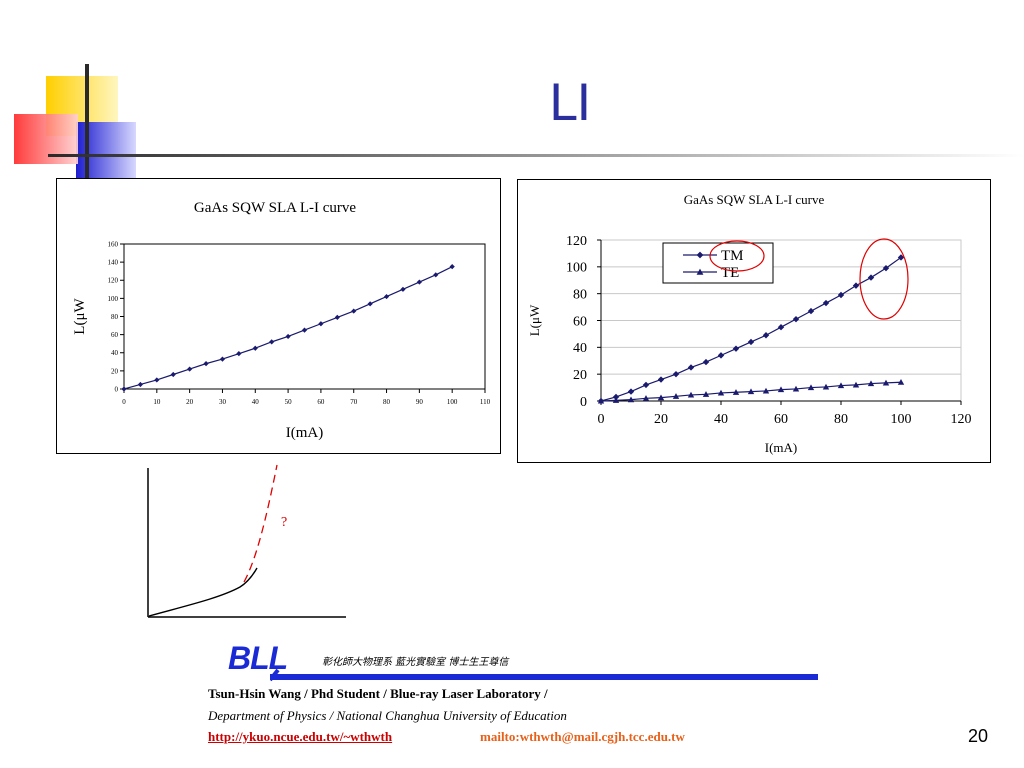 The image size is (1024, 768). Describe the element at coordinates (157, 402) in the screenshot. I see `x-tick-label: 10` at that location.